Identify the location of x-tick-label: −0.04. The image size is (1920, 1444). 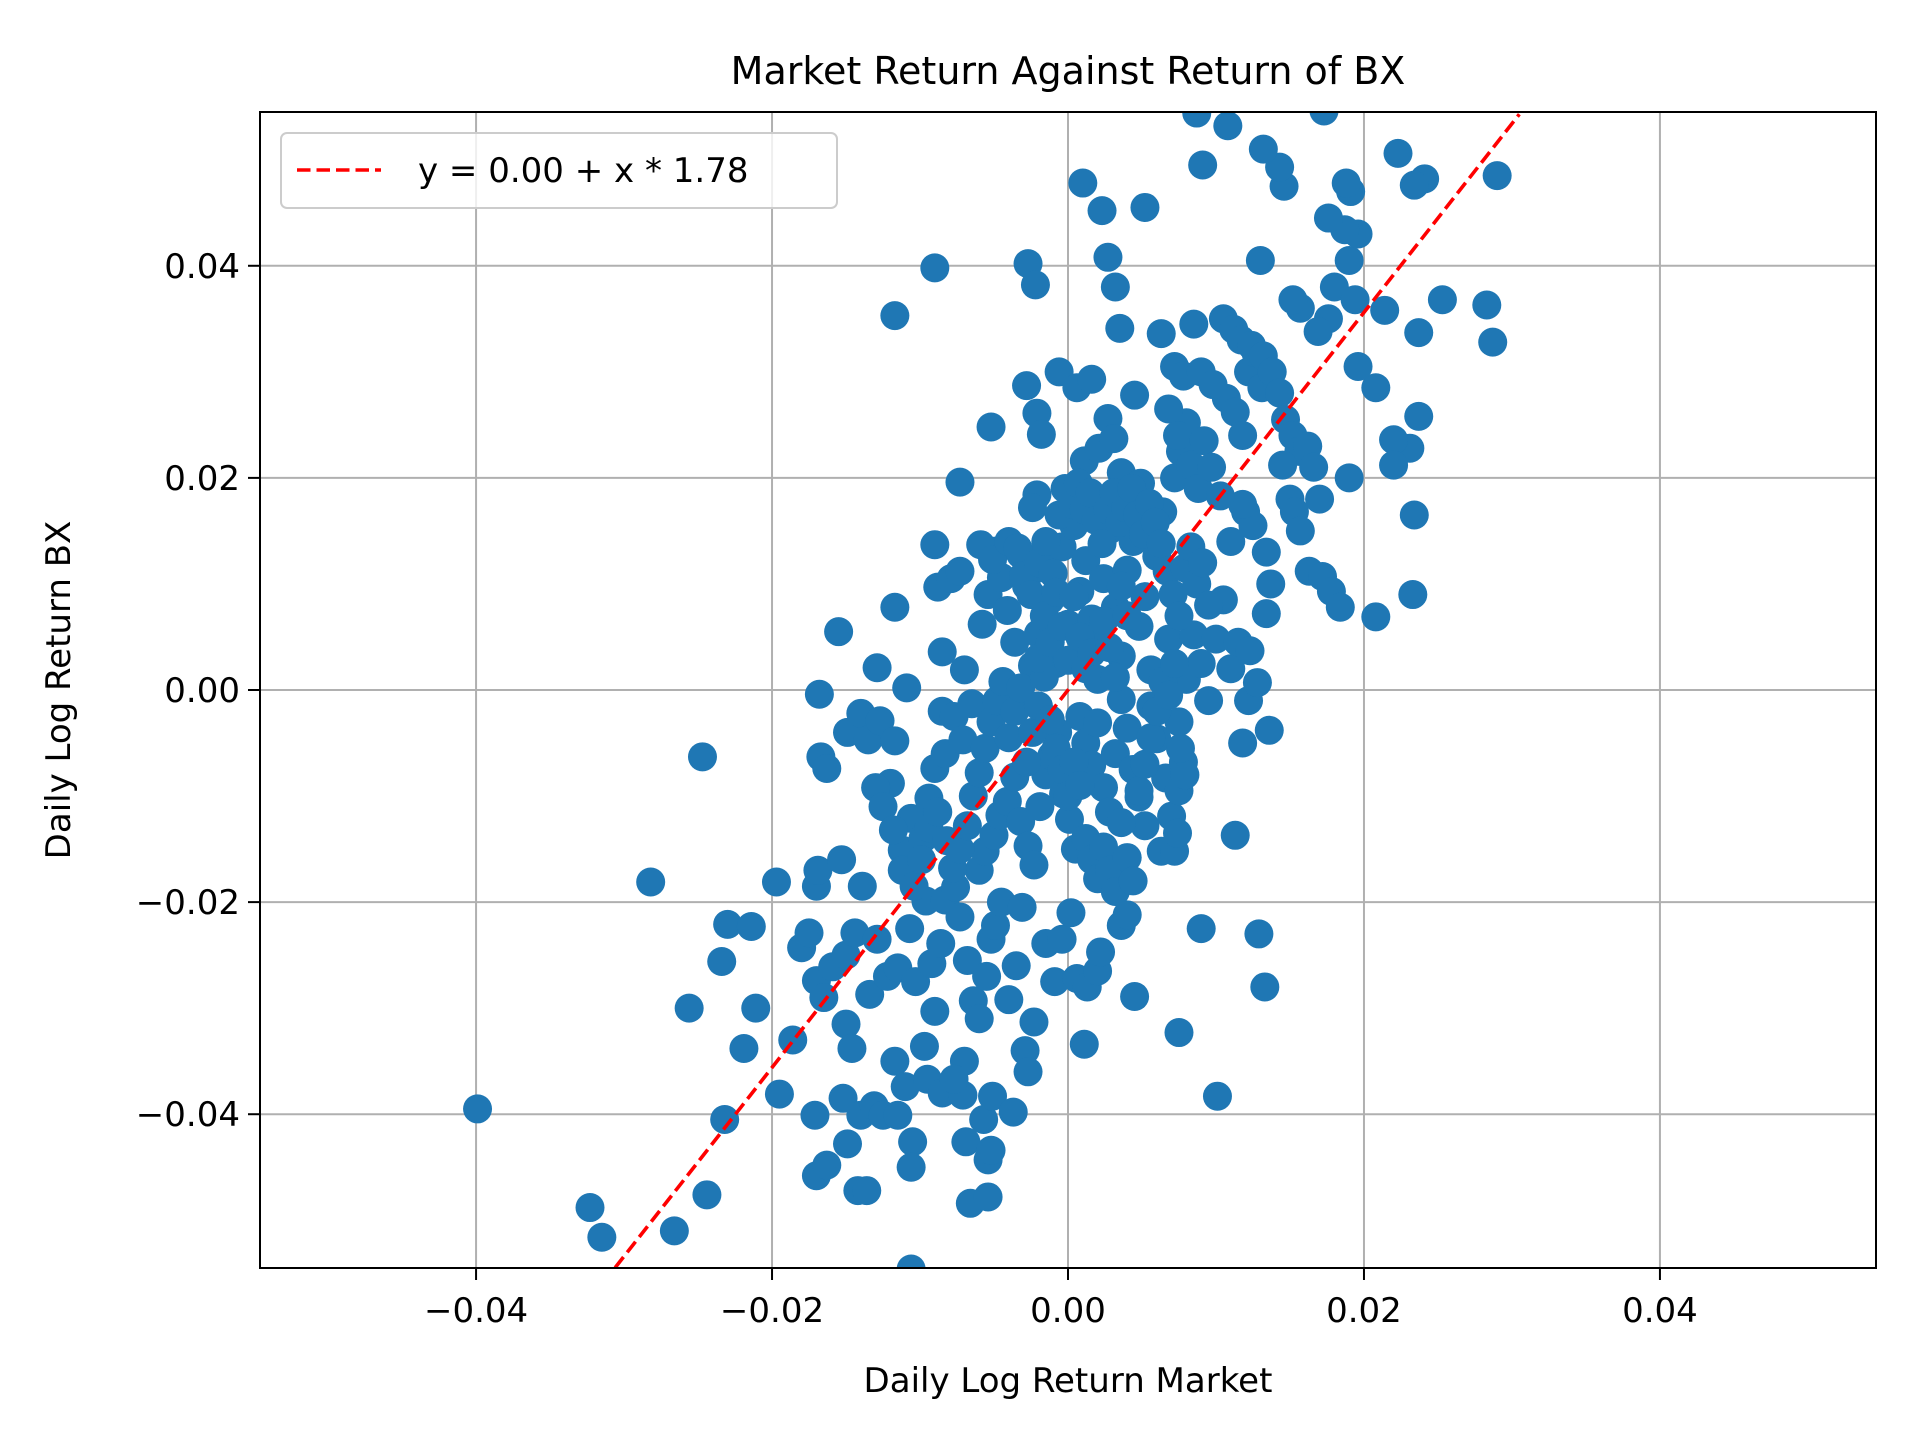
(476, 1311).